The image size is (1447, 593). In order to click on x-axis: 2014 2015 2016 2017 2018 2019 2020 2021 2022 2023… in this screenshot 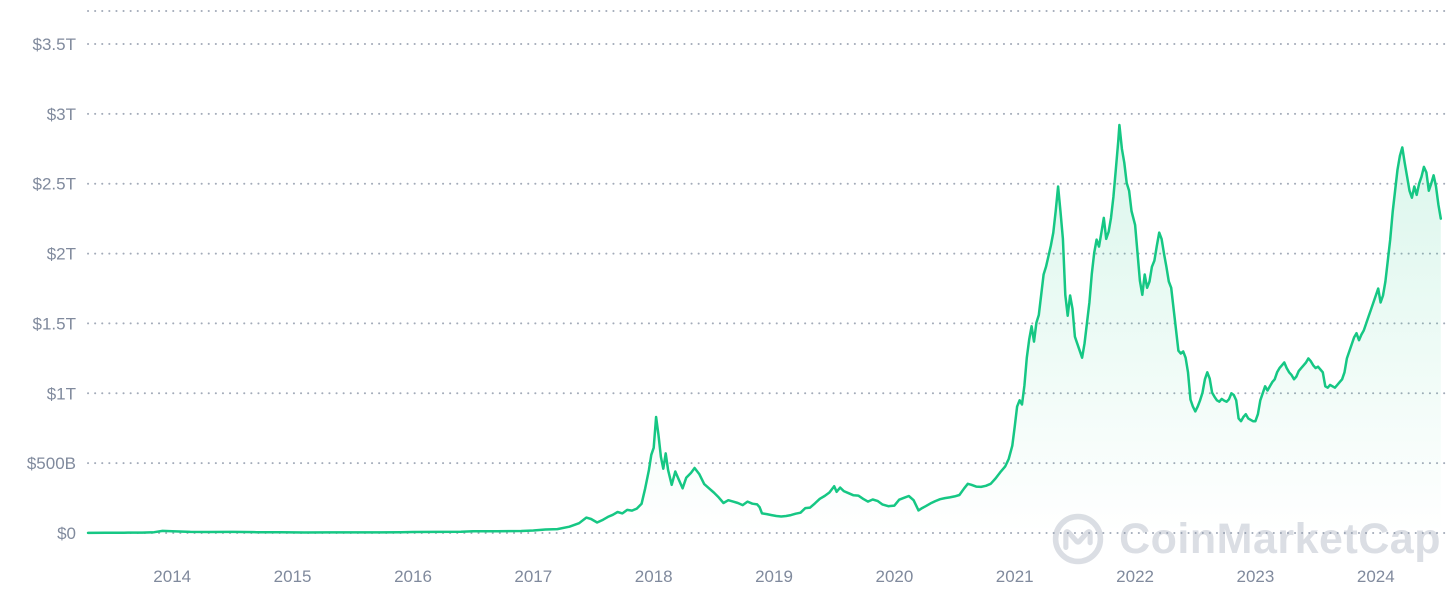, I will do `click(773, 576)`.